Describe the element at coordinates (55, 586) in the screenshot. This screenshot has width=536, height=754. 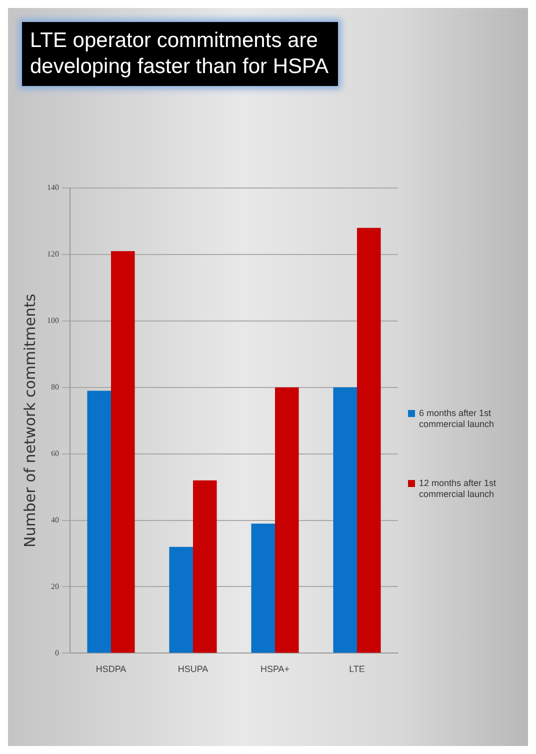
I see `y-tick-label: 20` at that location.